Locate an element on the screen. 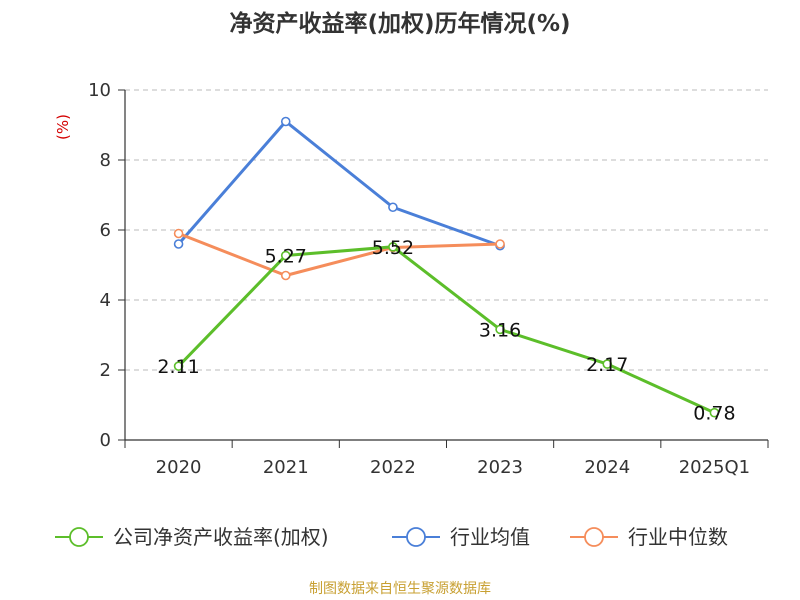  y-axis-label: (%) is located at coordinates (63, 127).